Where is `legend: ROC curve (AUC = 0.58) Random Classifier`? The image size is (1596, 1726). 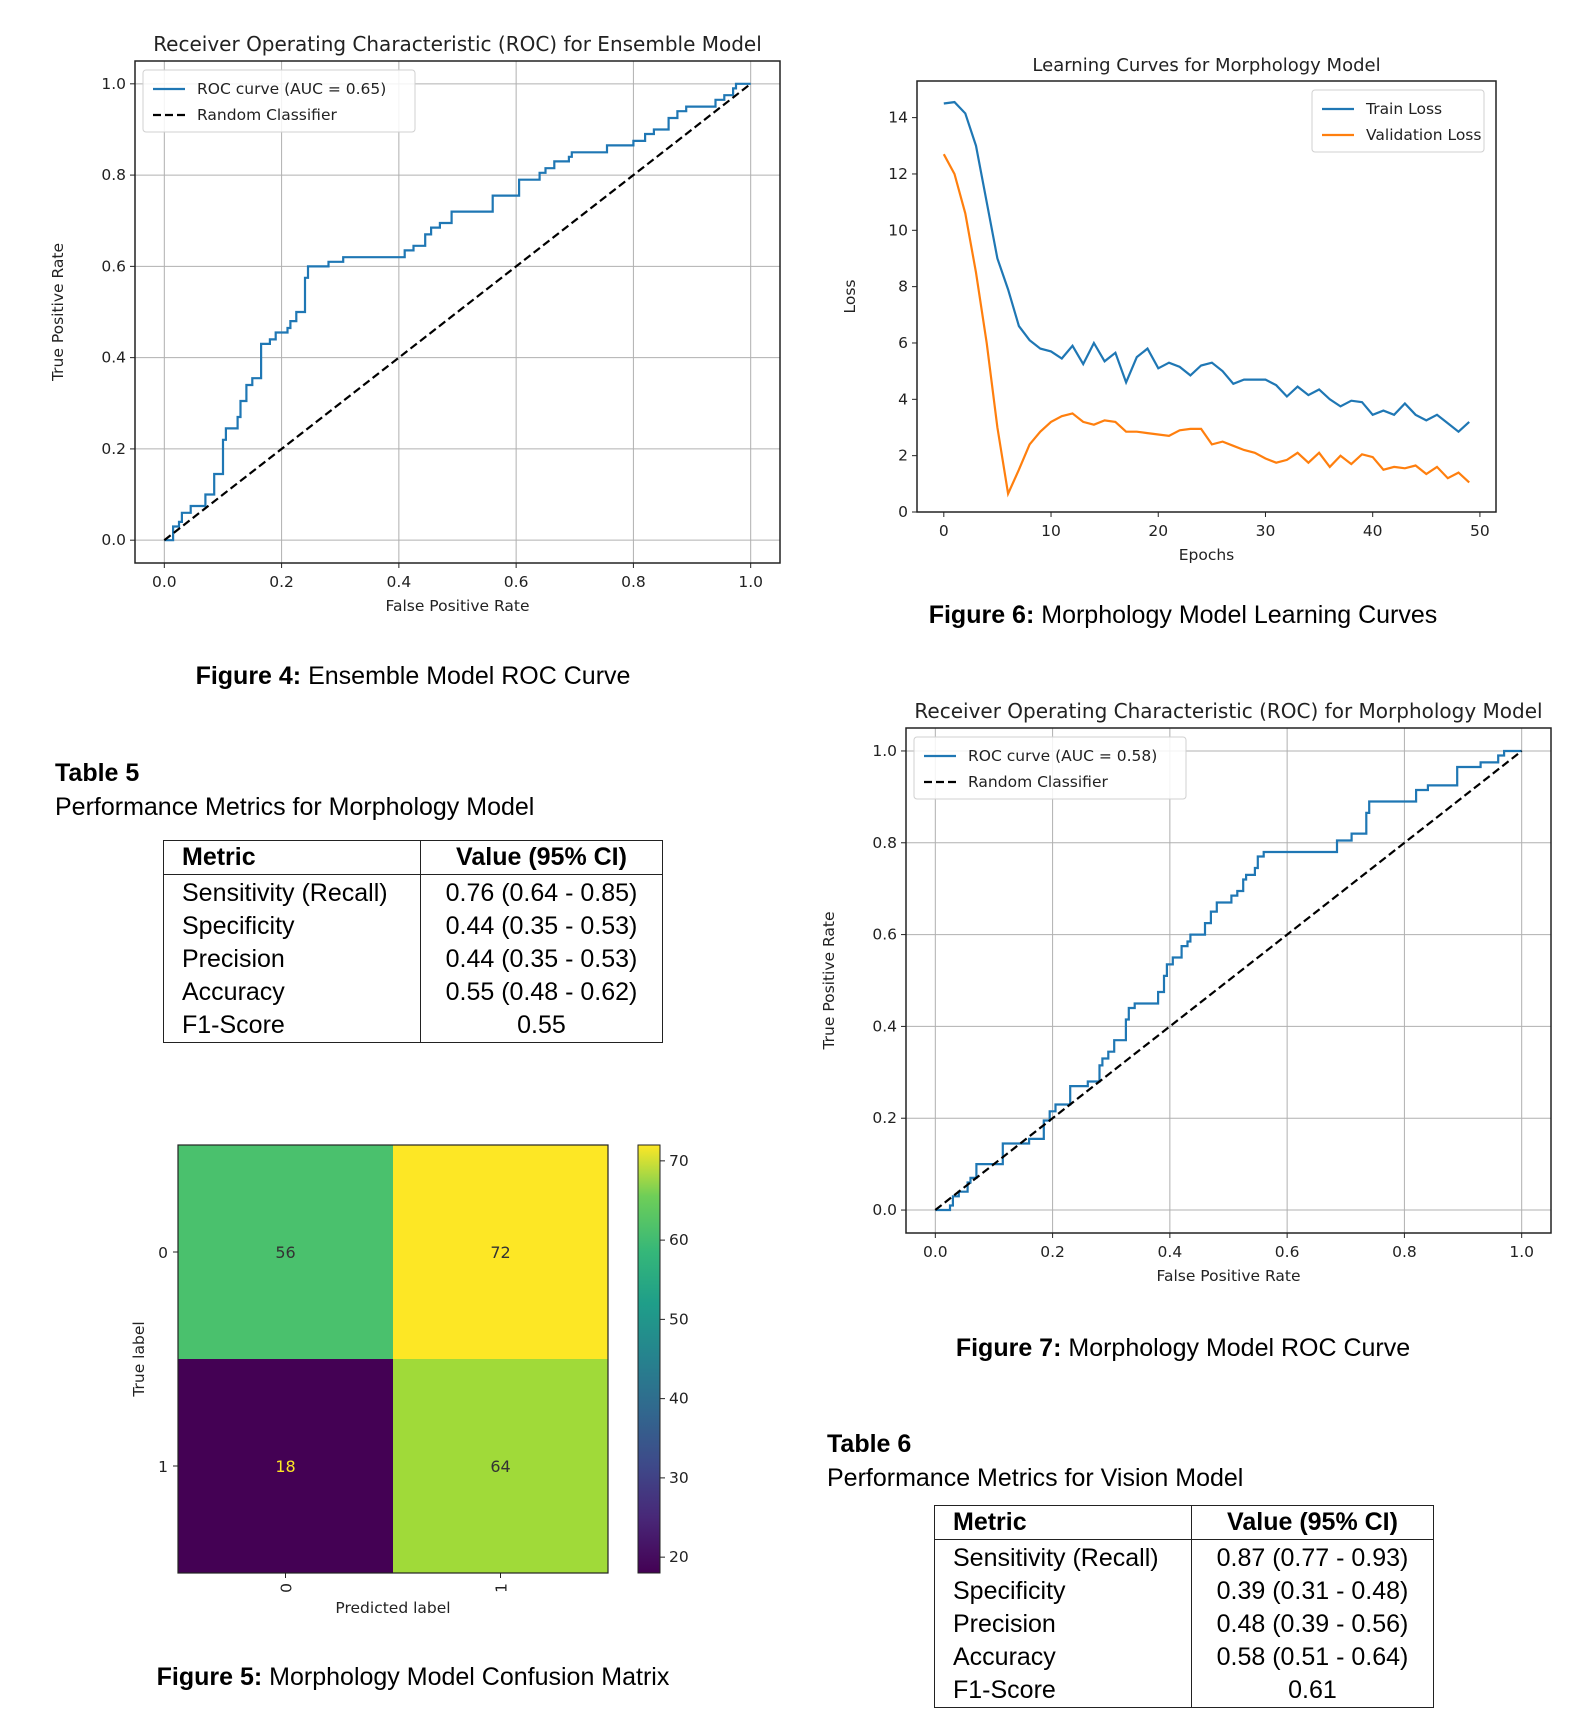
legend: ROC curve (AUC = 0.58) Random Classifier is located at coordinates (1050, 768).